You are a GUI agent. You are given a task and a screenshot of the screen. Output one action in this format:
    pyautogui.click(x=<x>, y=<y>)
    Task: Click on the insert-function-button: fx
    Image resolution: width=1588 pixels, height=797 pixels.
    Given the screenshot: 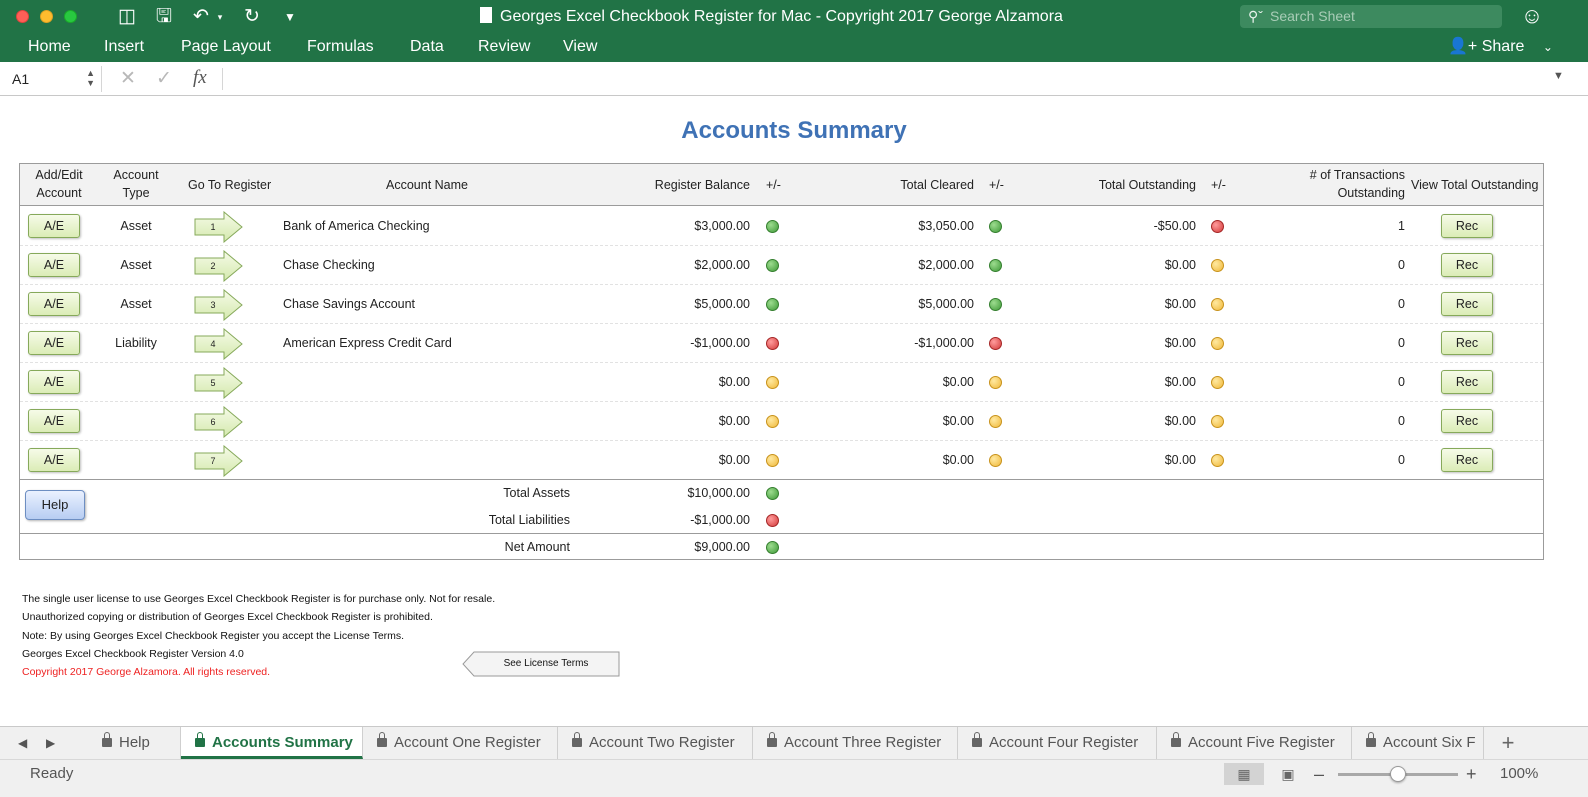 What is the action you would take?
    pyautogui.click(x=200, y=77)
    